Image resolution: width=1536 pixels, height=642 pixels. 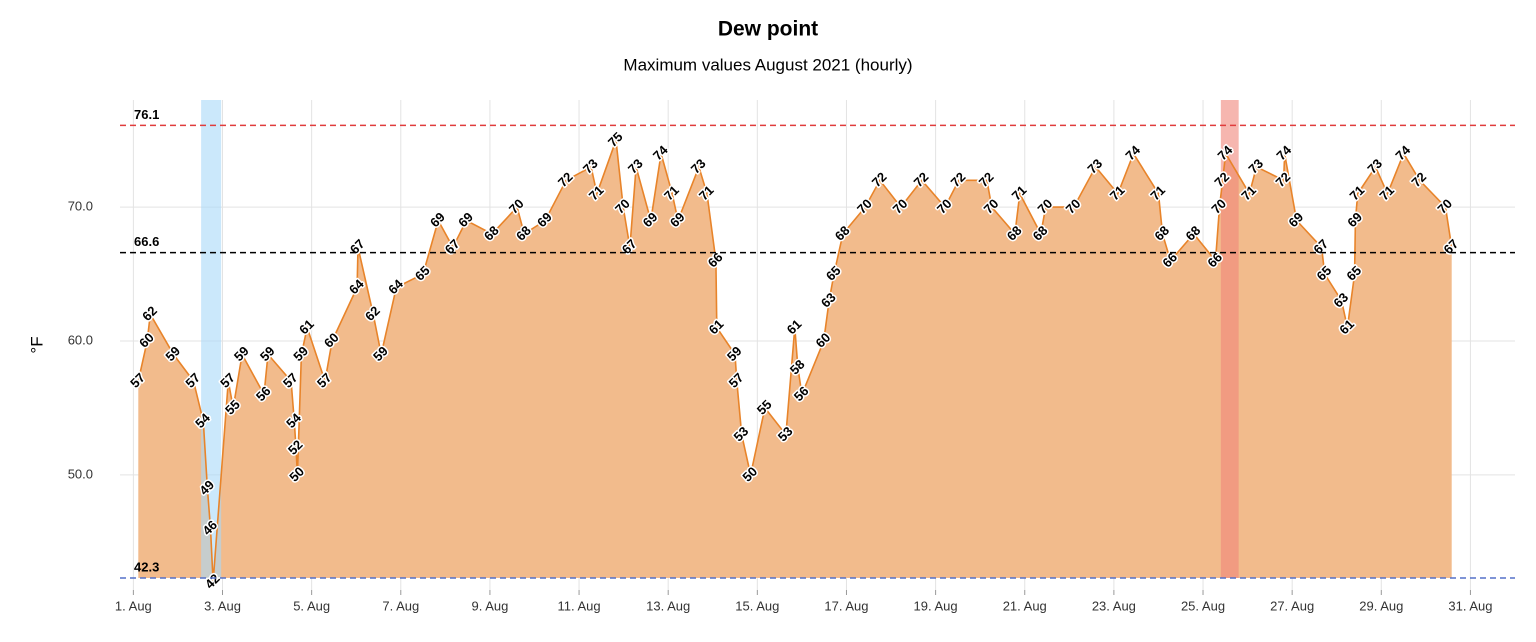 What do you see at coordinates (80, 473) in the screenshot?
I see `y-tick-label: 50.0` at bounding box center [80, 473].